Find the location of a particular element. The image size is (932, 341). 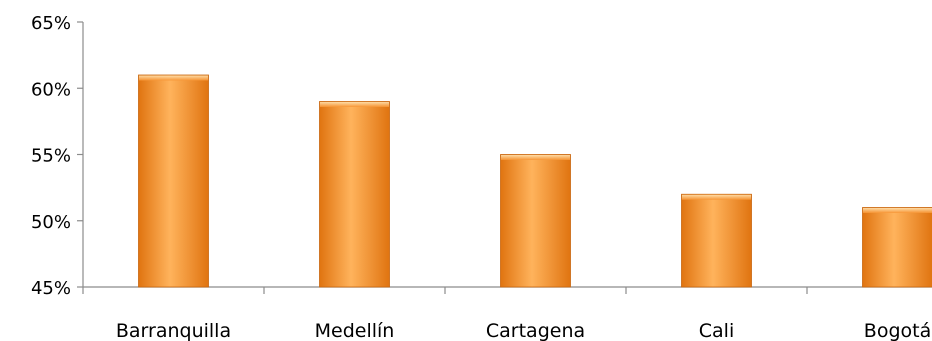

category-label: Barranquilla is located at coordinates (173, 330).